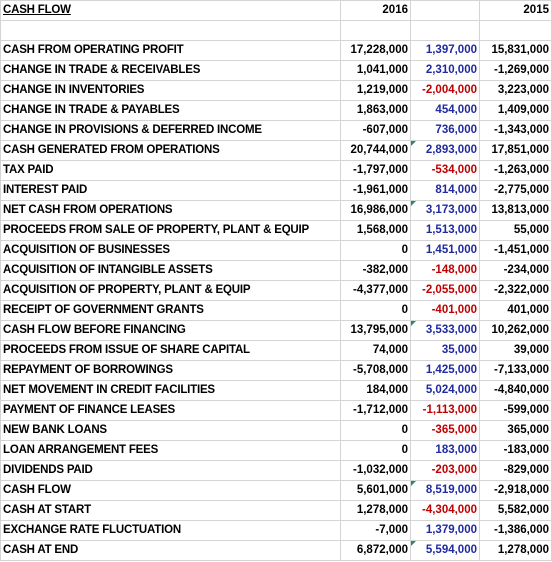 This screenshot has width=552, height=562. Describe the element at coordinates (445, 230) in the screenshot. I see `variance-cell: 1,513,000` at that location.